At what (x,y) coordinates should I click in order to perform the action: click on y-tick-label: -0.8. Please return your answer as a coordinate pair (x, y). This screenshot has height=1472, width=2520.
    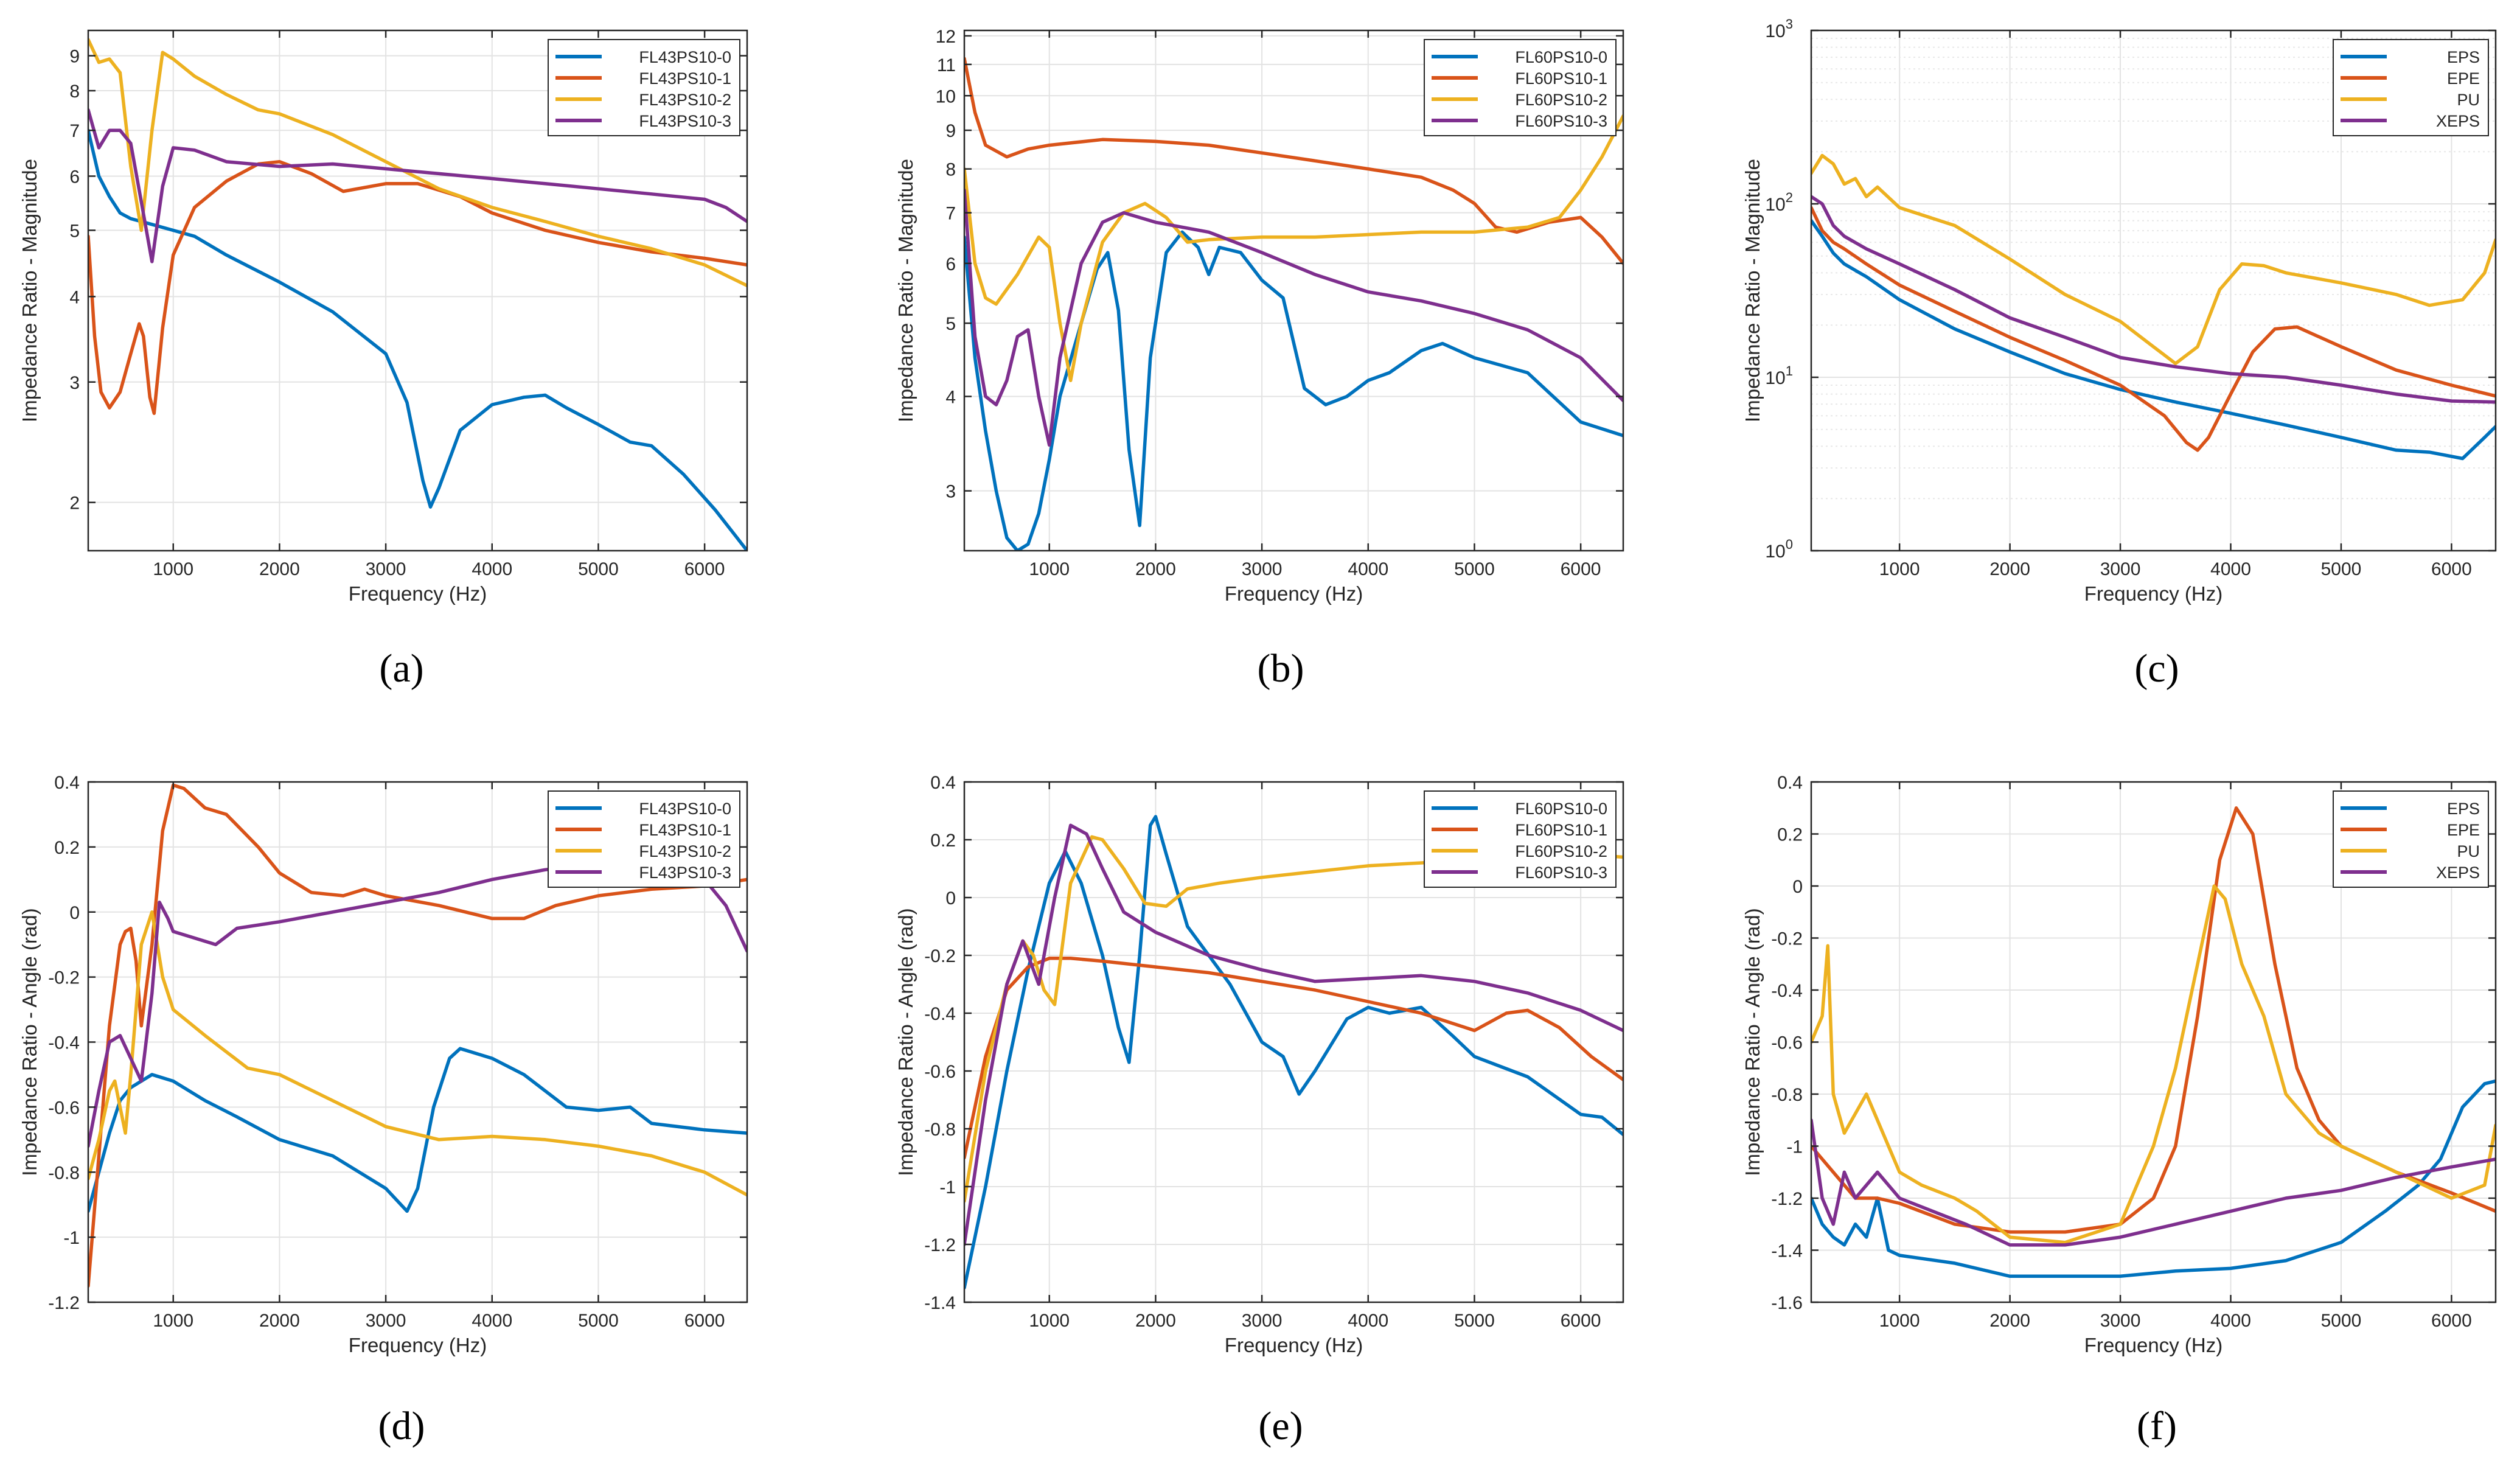
    Looking at the image, I should click on (64, 1173).